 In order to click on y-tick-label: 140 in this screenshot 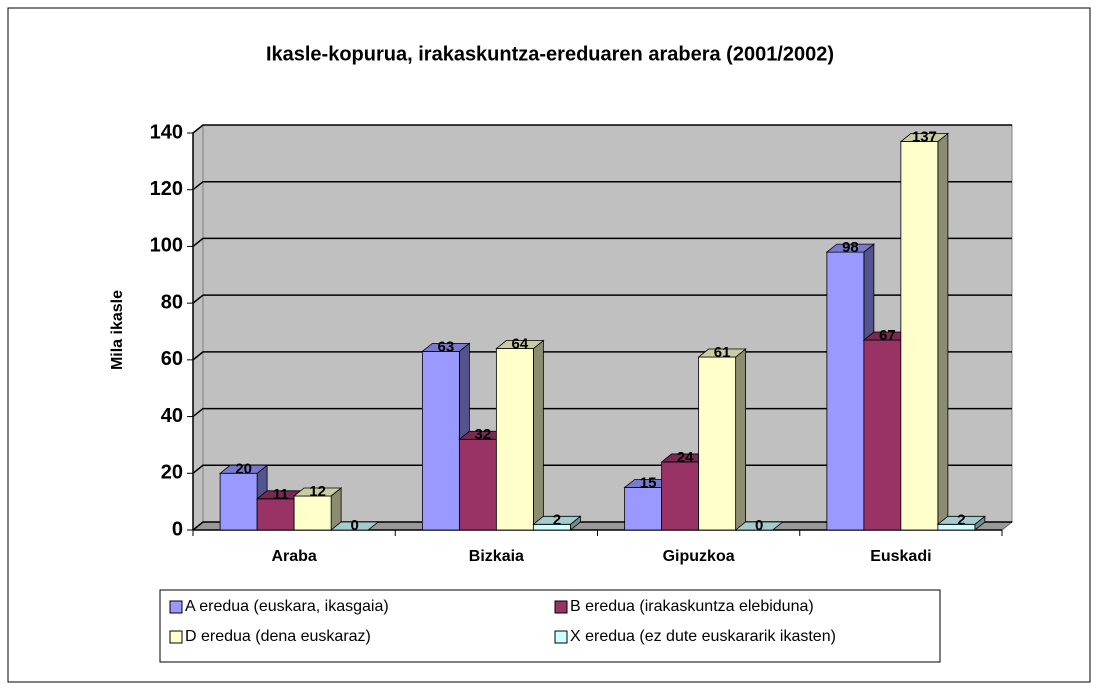, I will do `click(166, 132)`.